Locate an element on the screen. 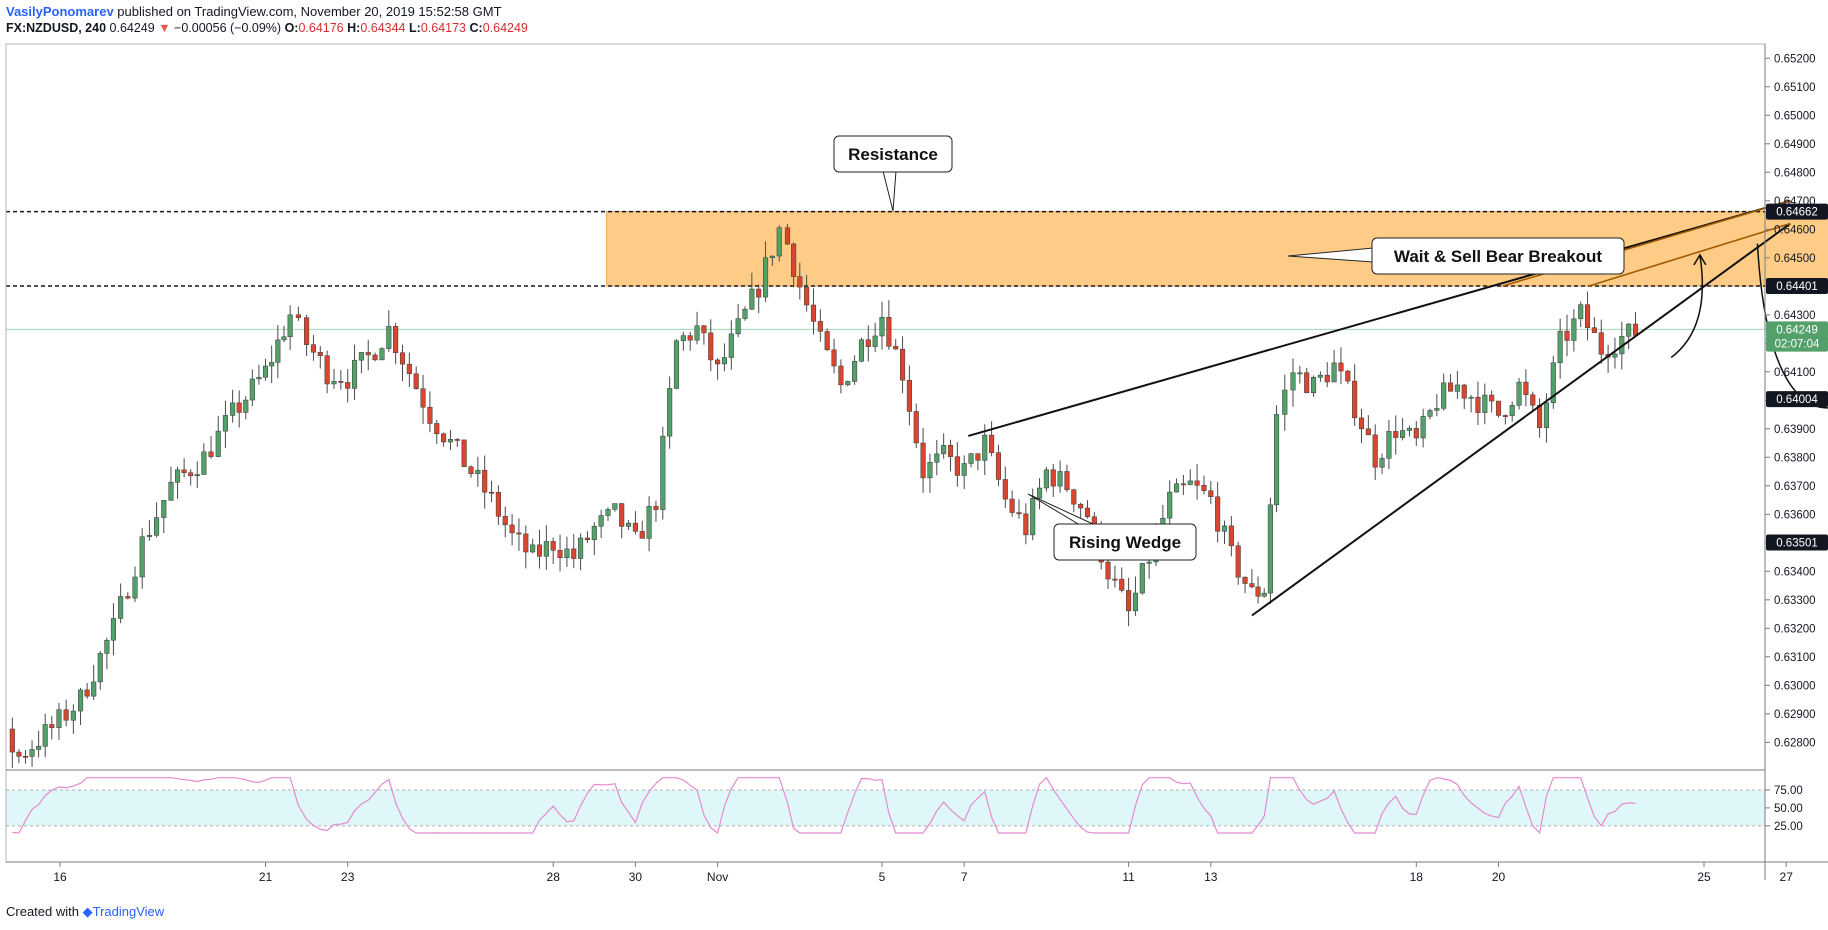 The height and width of the screenshot is (930, 1828). projection-arrow is located at coordinates (1792, 391).